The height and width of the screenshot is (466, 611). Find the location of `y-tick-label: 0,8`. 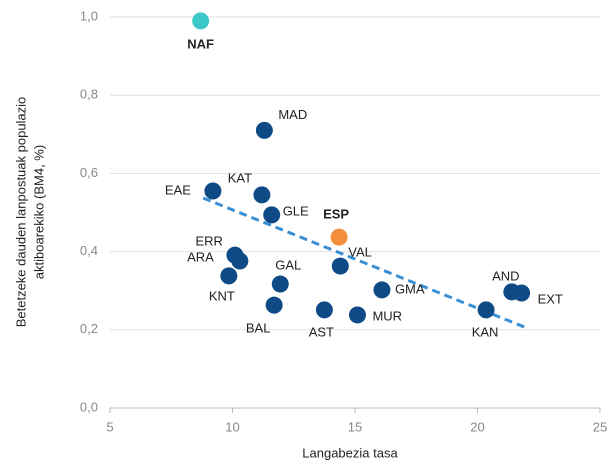

y-tick-label: 0,8 is located at coordinates (89, 94).